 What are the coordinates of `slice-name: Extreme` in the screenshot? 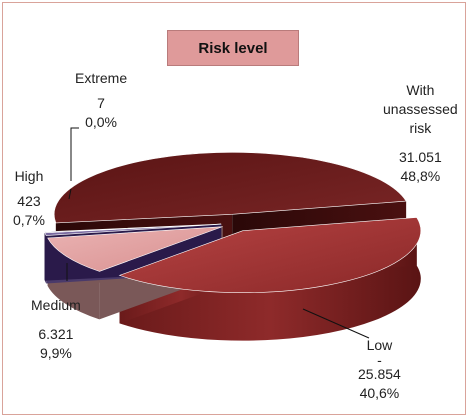 It's located at (101, 78).